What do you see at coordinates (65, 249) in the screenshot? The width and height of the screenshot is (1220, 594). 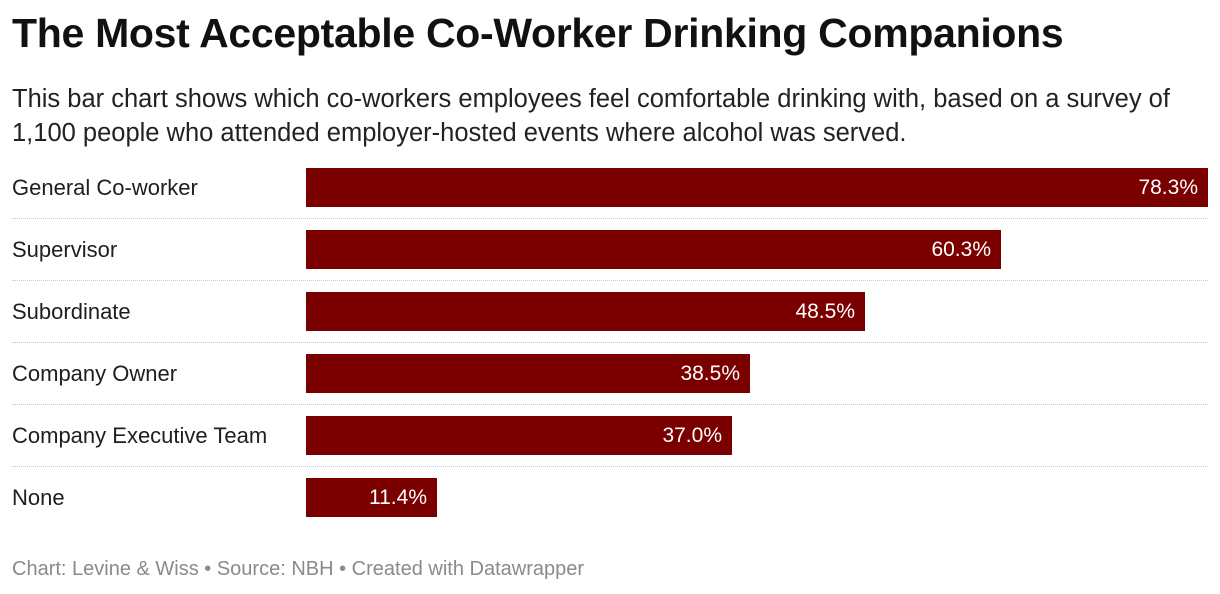 I see `category-label: Supervisor` at bounding box center [65, 249].